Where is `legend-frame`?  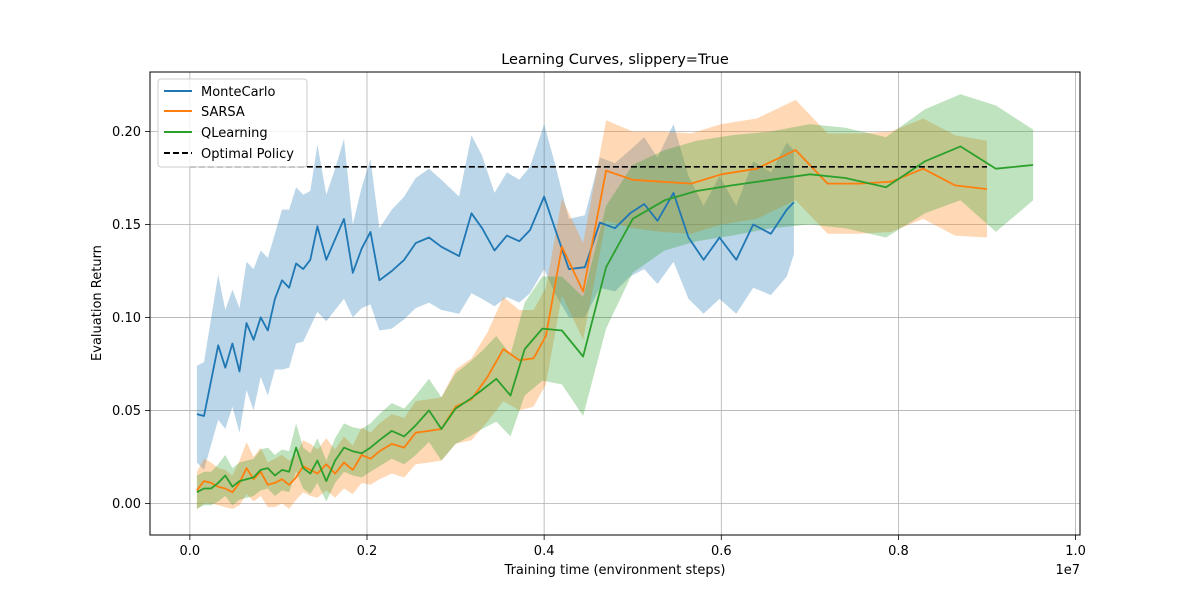
legend-frame is located at coordinates (232, 123).